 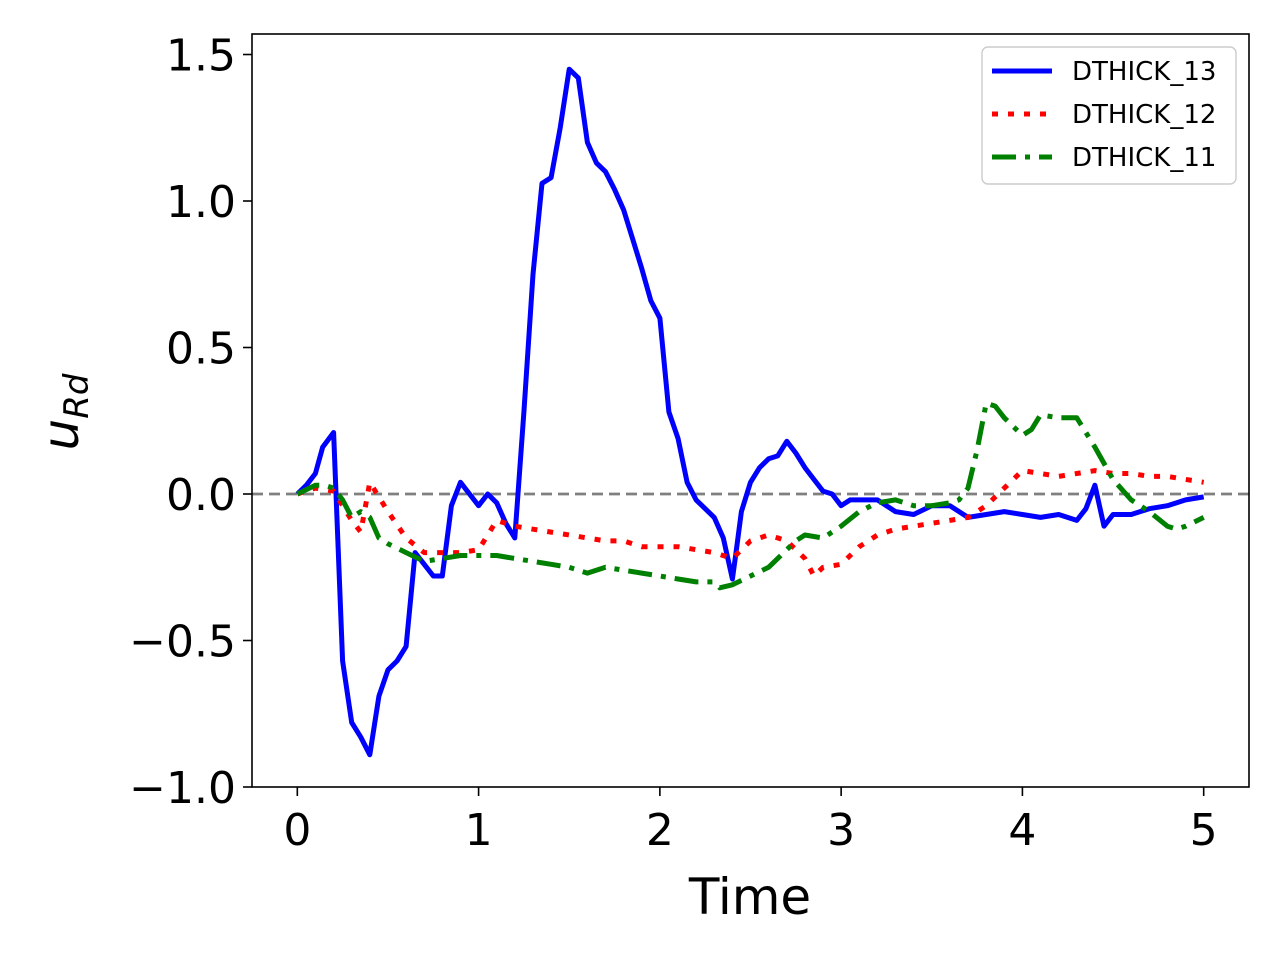 What do you see at coordinates (77, 396) in the screenshot?
I see `y-axis-label-subscript: Rd` at bounding box center [77, 396].